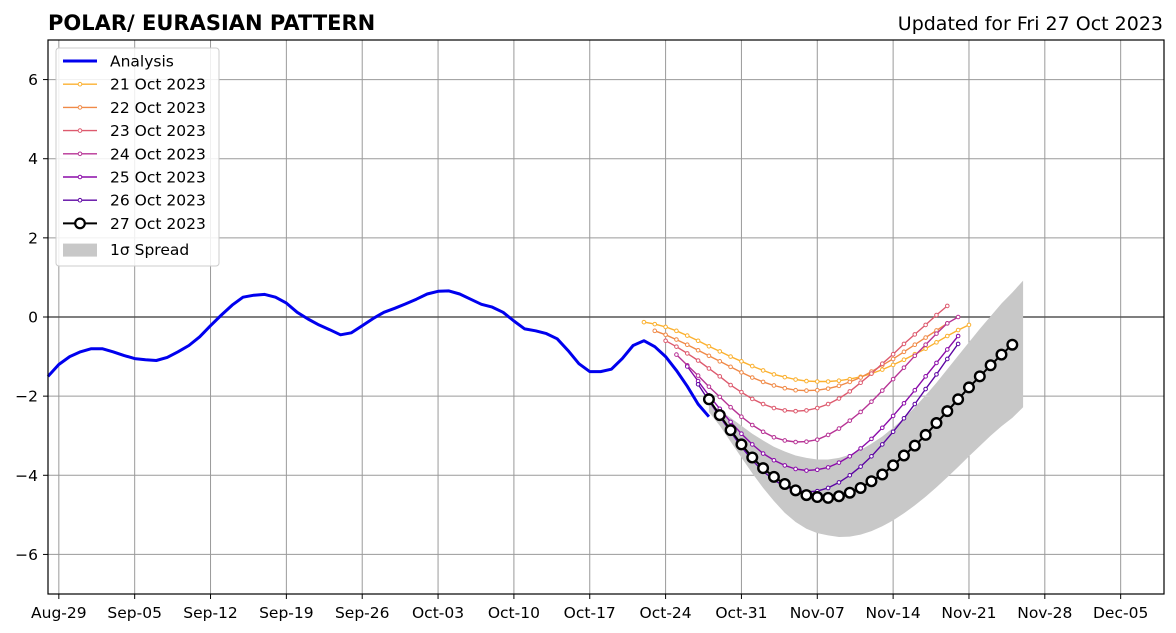  I want to click on x-tick-label: Nov-28, so click(1044, 613).